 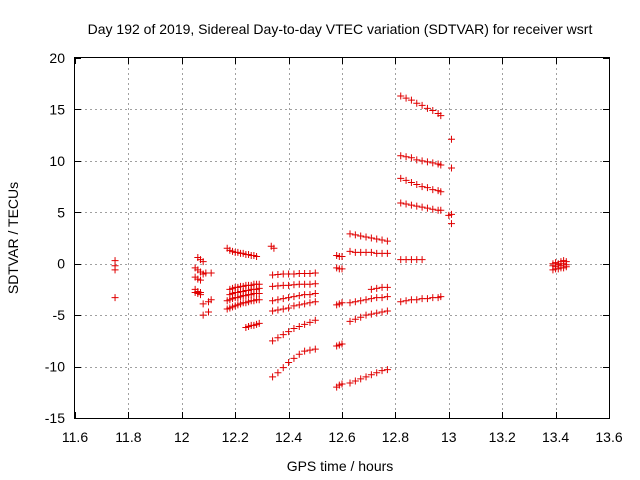 What do you see at coordinates (61, 264) in the screenshot?
I see `y-tick-label: 0` at bounding box center [61, 264].